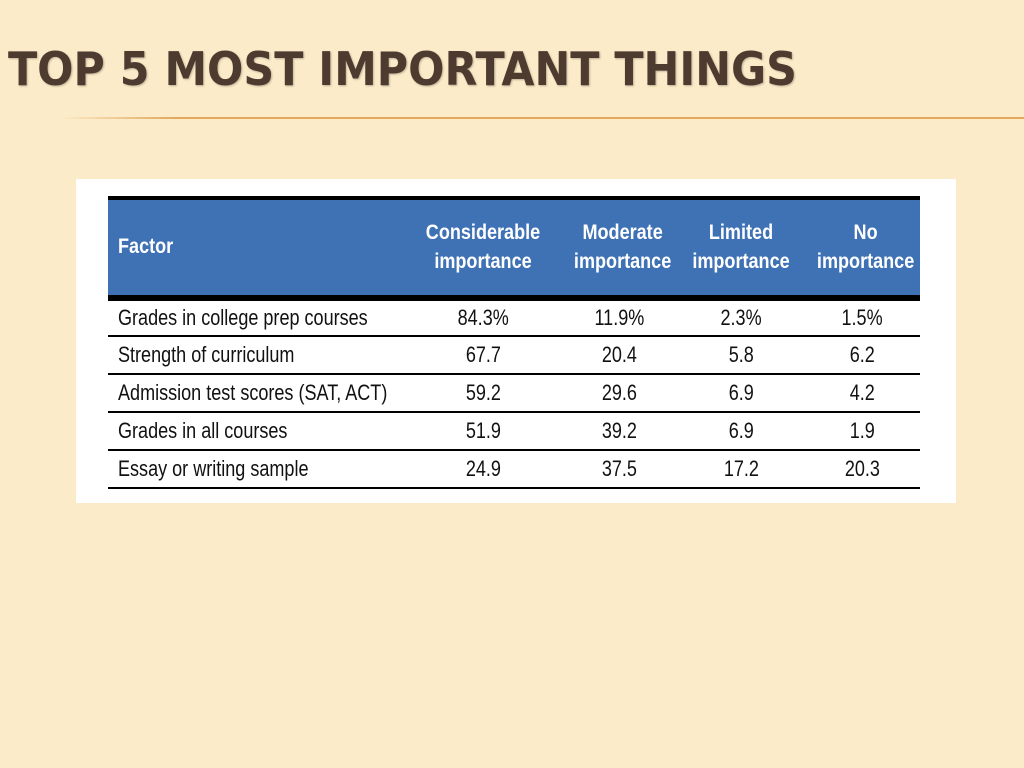 The height and width of the screenshot is (768, 1024). I want to click on factor-name: Essay or writing sample, so click(213, 468).